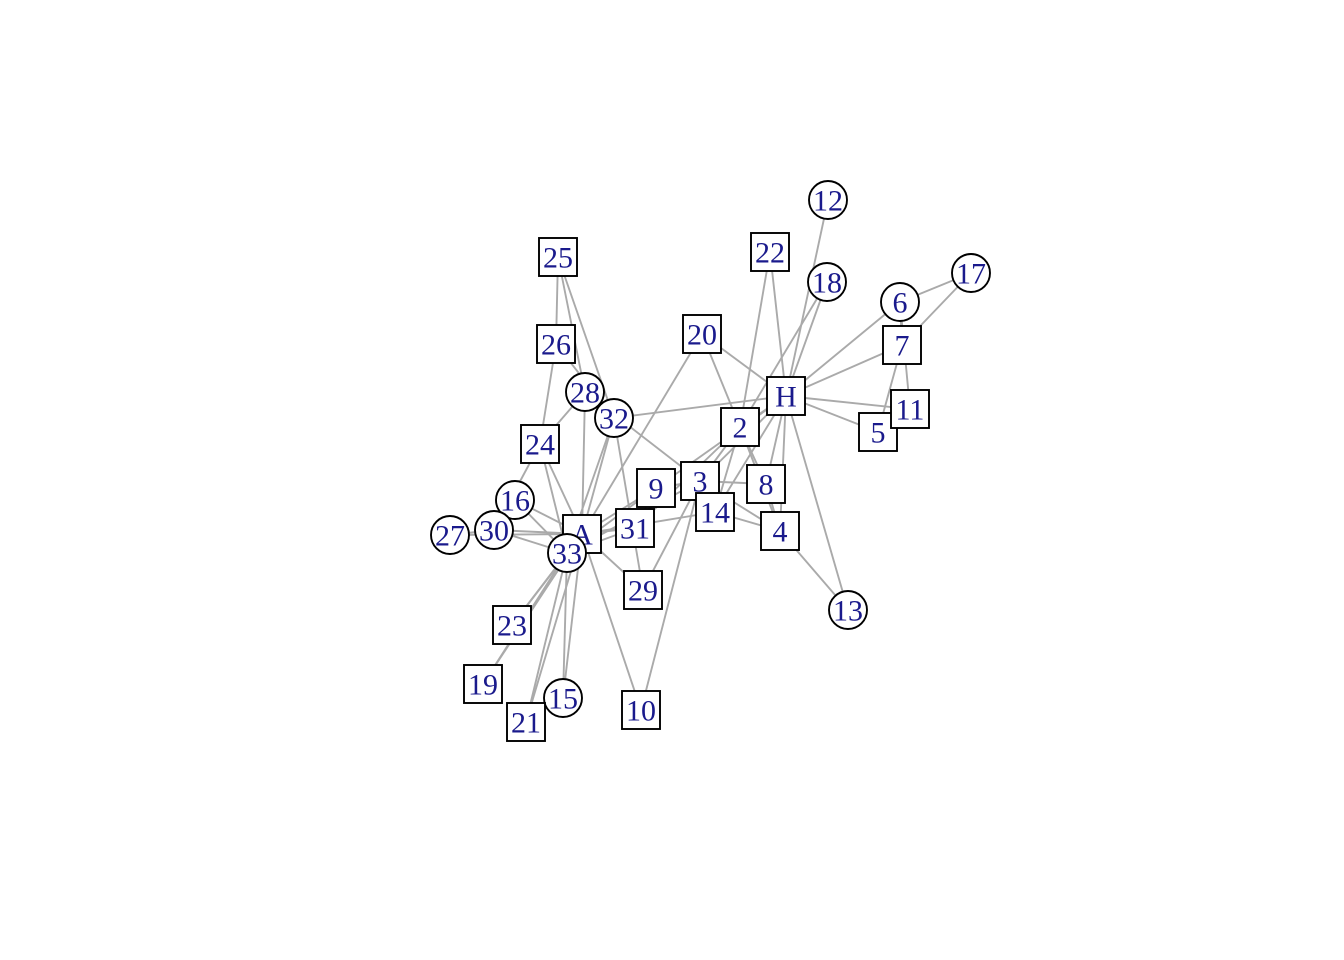 The width and height of the screenshot is (1344, 960). I want to click on node-label: 10, so click(641, 711).